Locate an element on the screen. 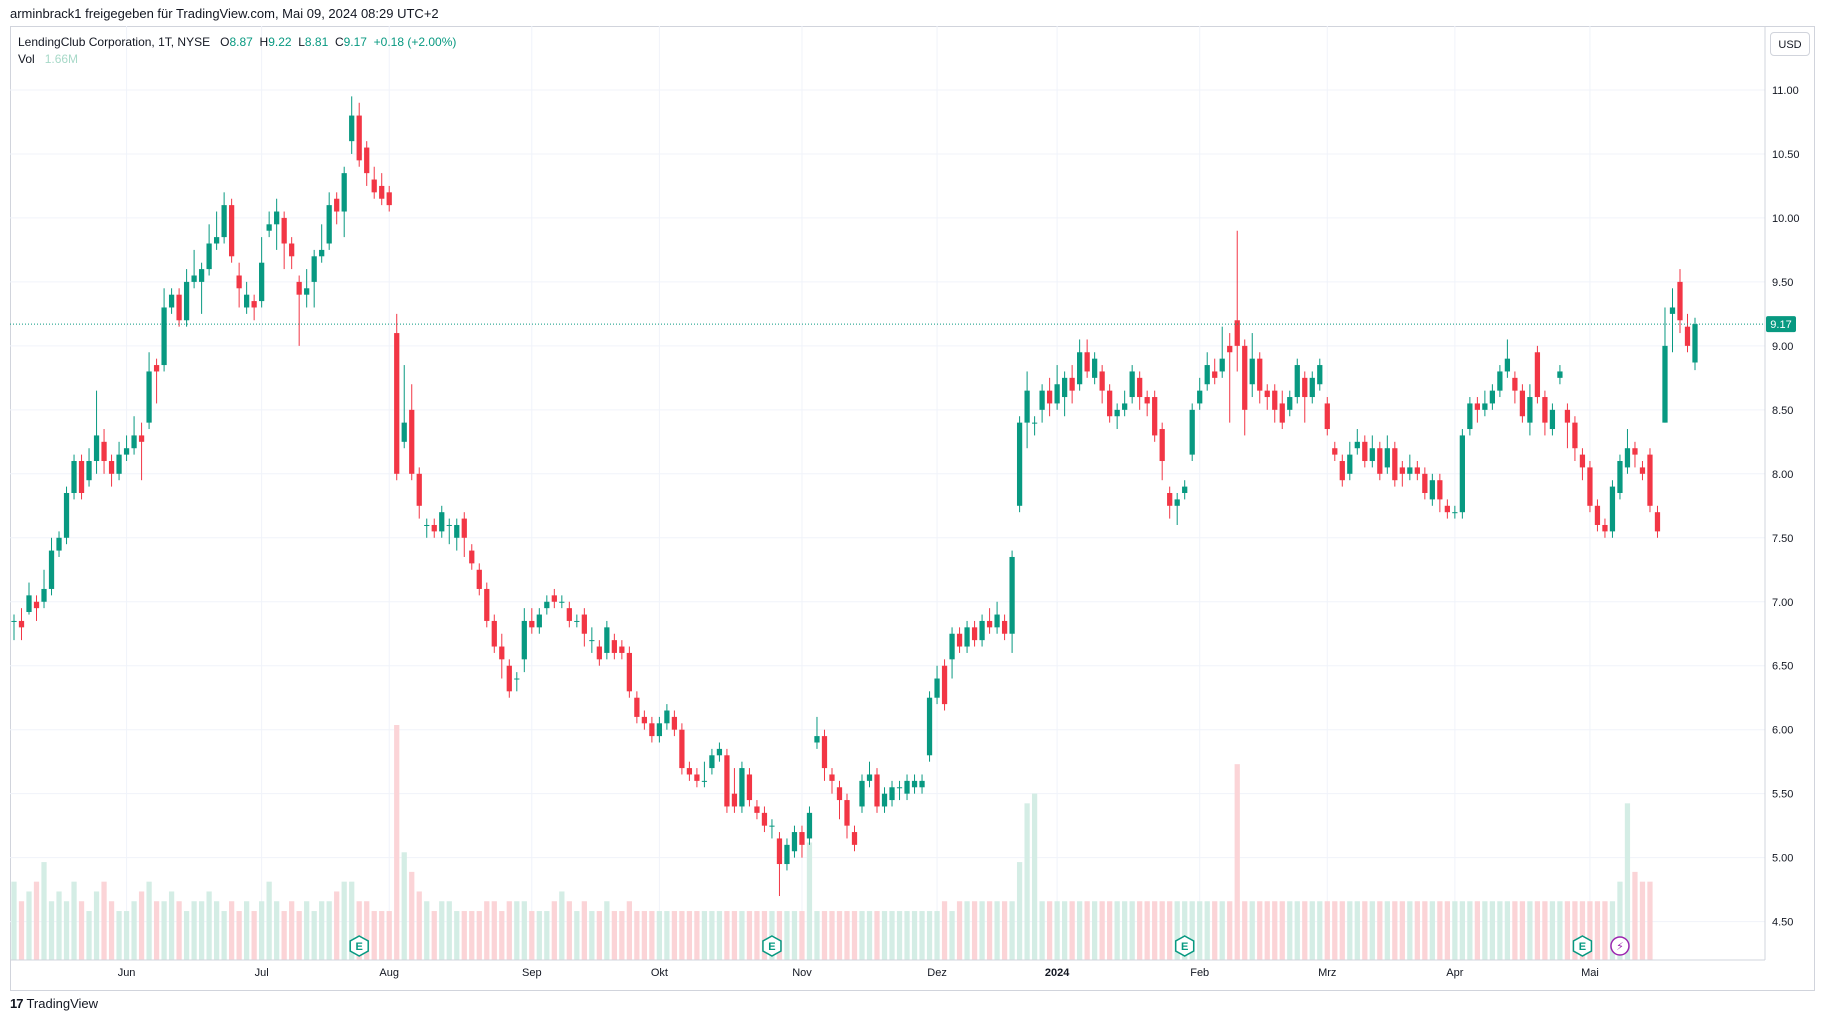  time-tick-label: Mrz is located at coordinates (1327, 973).